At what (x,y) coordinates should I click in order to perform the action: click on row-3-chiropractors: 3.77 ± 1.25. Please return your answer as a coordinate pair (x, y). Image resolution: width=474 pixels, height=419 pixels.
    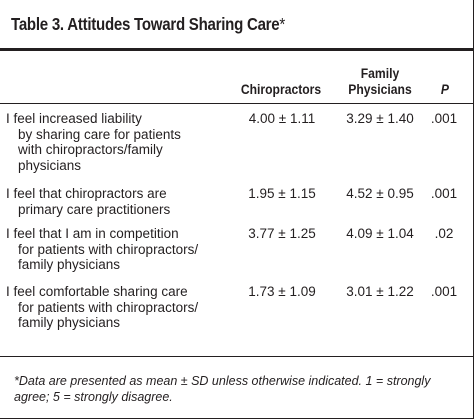
    Looking at the image, I should click on (282, 233).